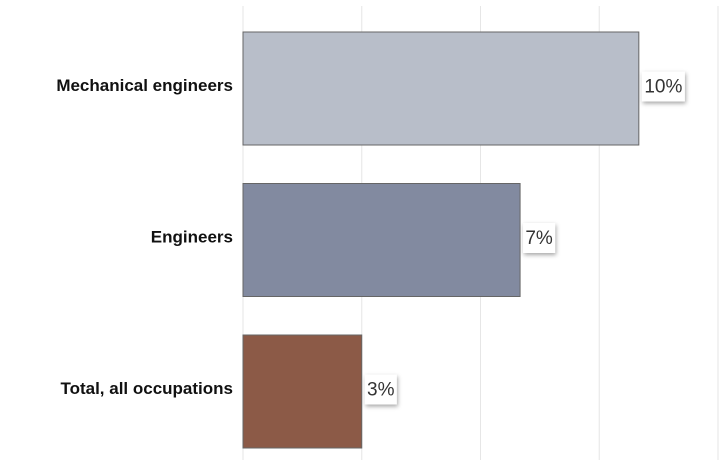  I want to click on category-label: Total, all occupations, so click(146, 388).